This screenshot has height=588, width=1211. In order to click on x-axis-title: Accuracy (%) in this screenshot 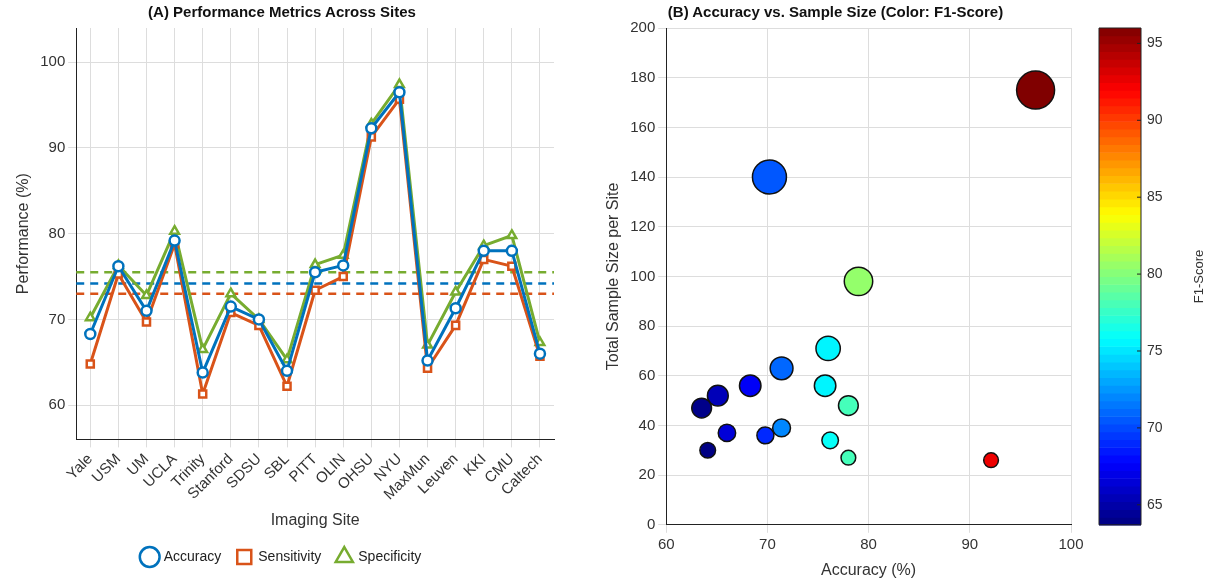, I will do `click(869, 569)`.